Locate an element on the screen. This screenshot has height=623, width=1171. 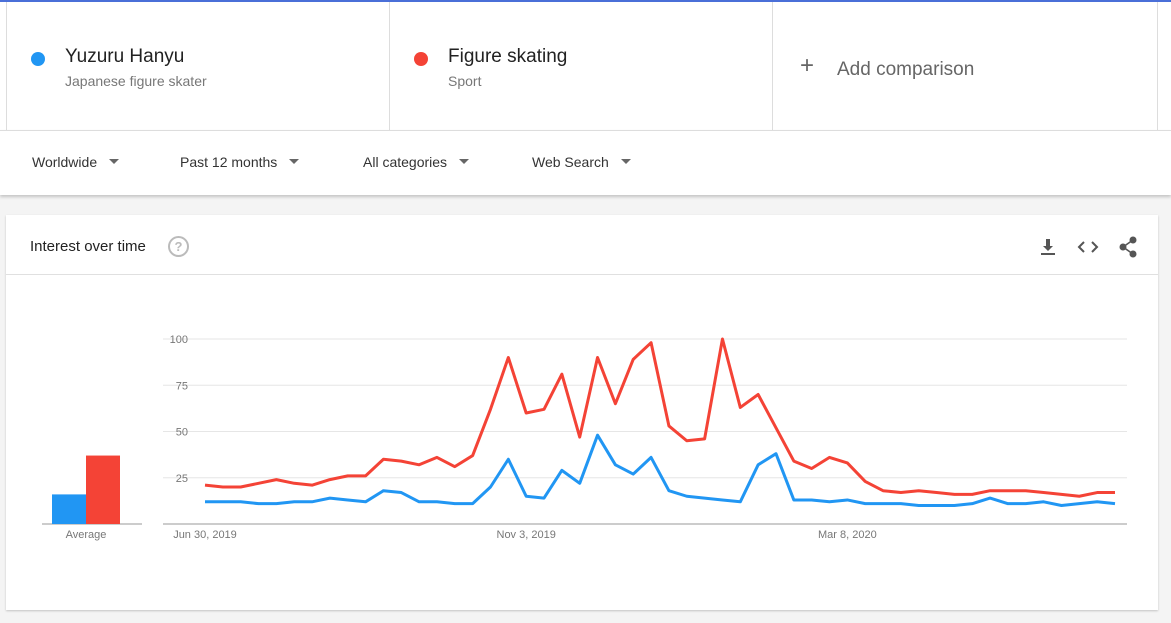
x-tick-label: Jun 30, 2019 is located at coordinates (205, 535).